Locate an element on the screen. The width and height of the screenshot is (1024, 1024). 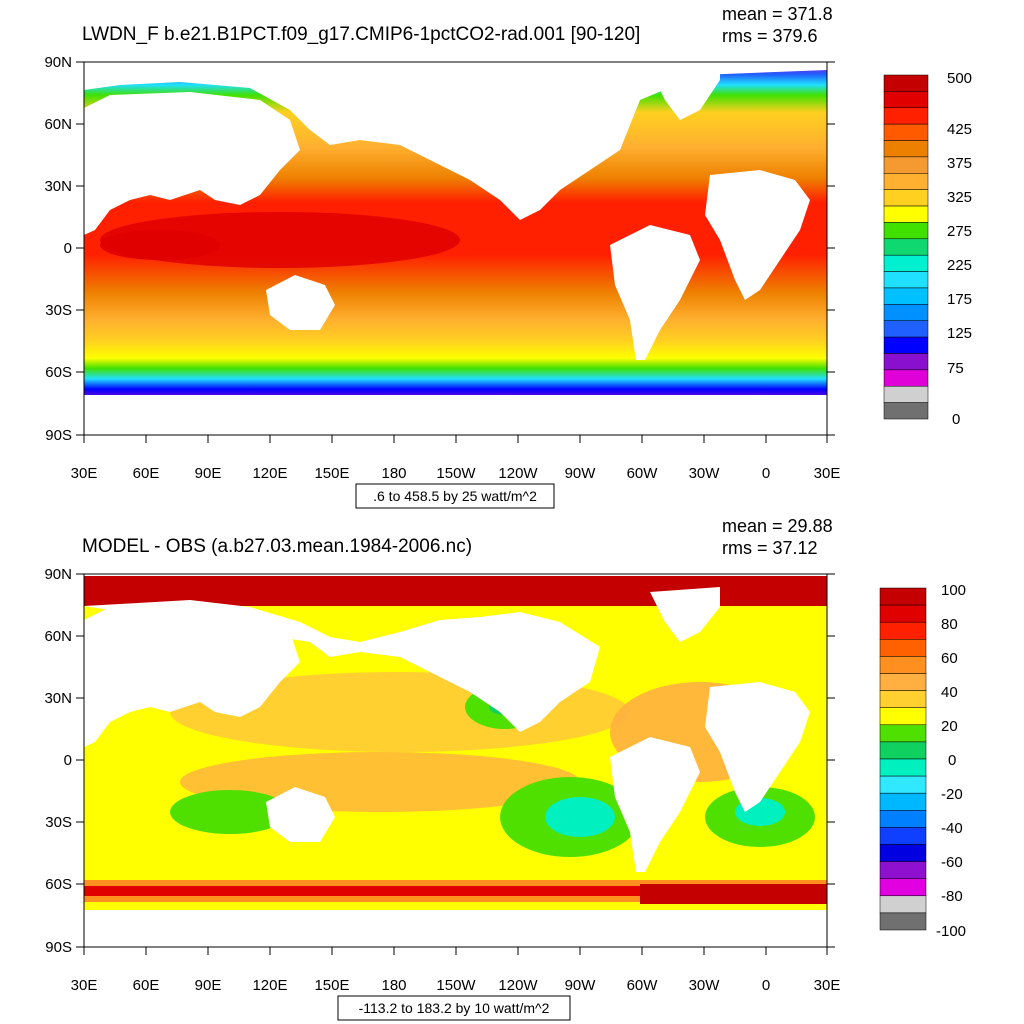
colorbar is located at coordinates (906, 247).